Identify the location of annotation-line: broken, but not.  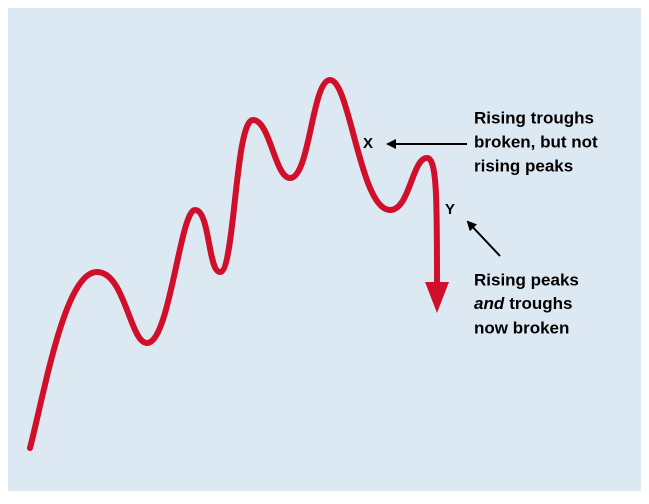
(536, 141).